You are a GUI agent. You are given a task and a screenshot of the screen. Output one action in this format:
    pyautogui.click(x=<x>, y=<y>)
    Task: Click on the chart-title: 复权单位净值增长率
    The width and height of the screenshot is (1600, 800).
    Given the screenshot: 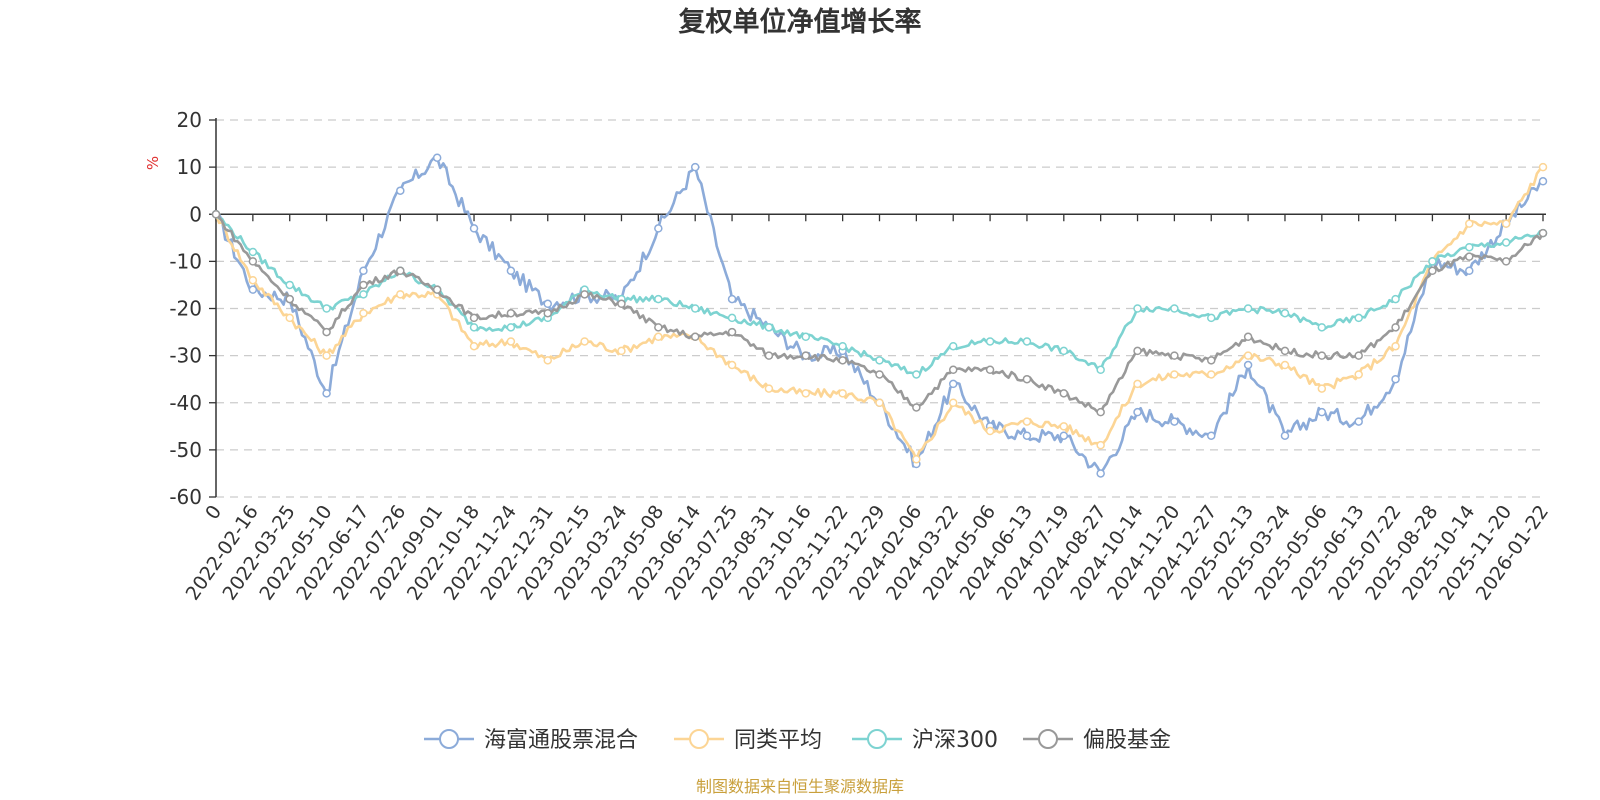 What is the action you would take?
    pyautogui.click(x=800, y=22)
    